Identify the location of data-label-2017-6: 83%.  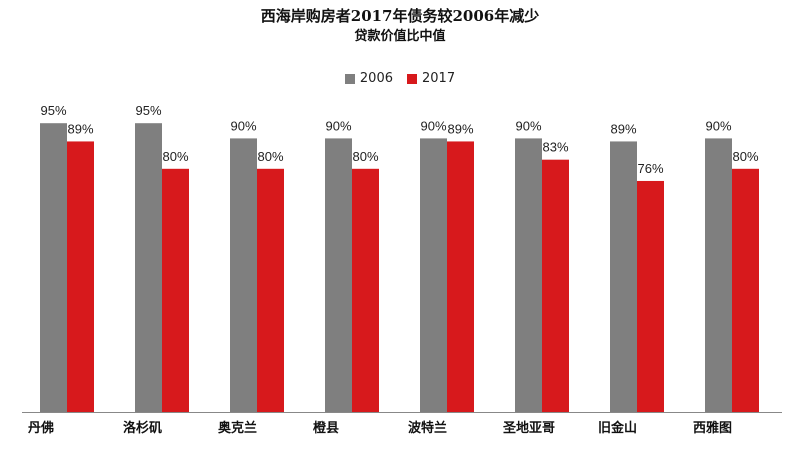
(555, 147).